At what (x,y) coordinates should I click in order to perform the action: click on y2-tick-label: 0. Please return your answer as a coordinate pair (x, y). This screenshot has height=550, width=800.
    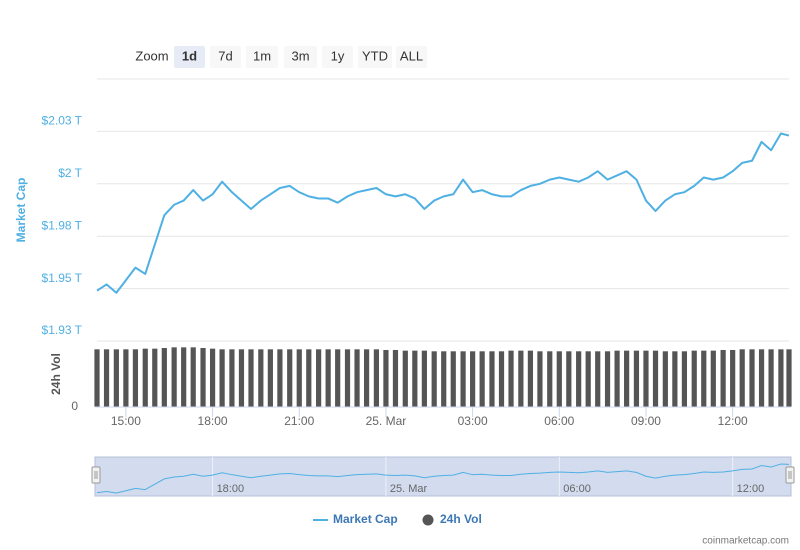
    Looking at the image, I should click on (74, 406).